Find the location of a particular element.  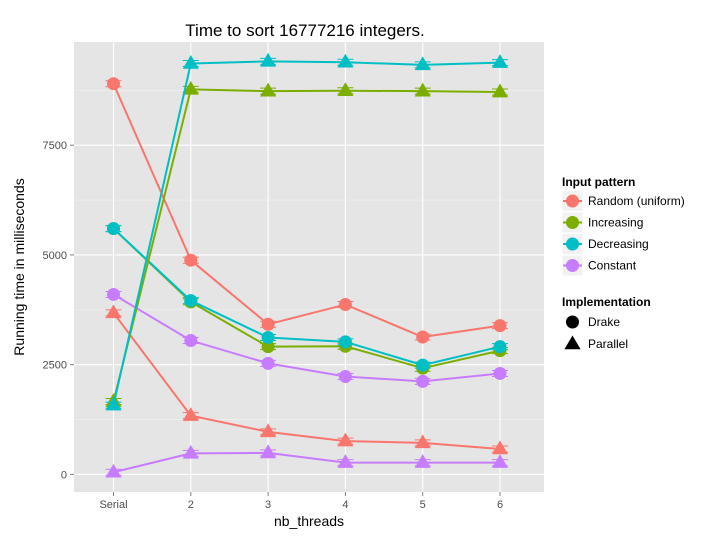

legend-label: Random (uniform) is located at coordinates (636, 201).